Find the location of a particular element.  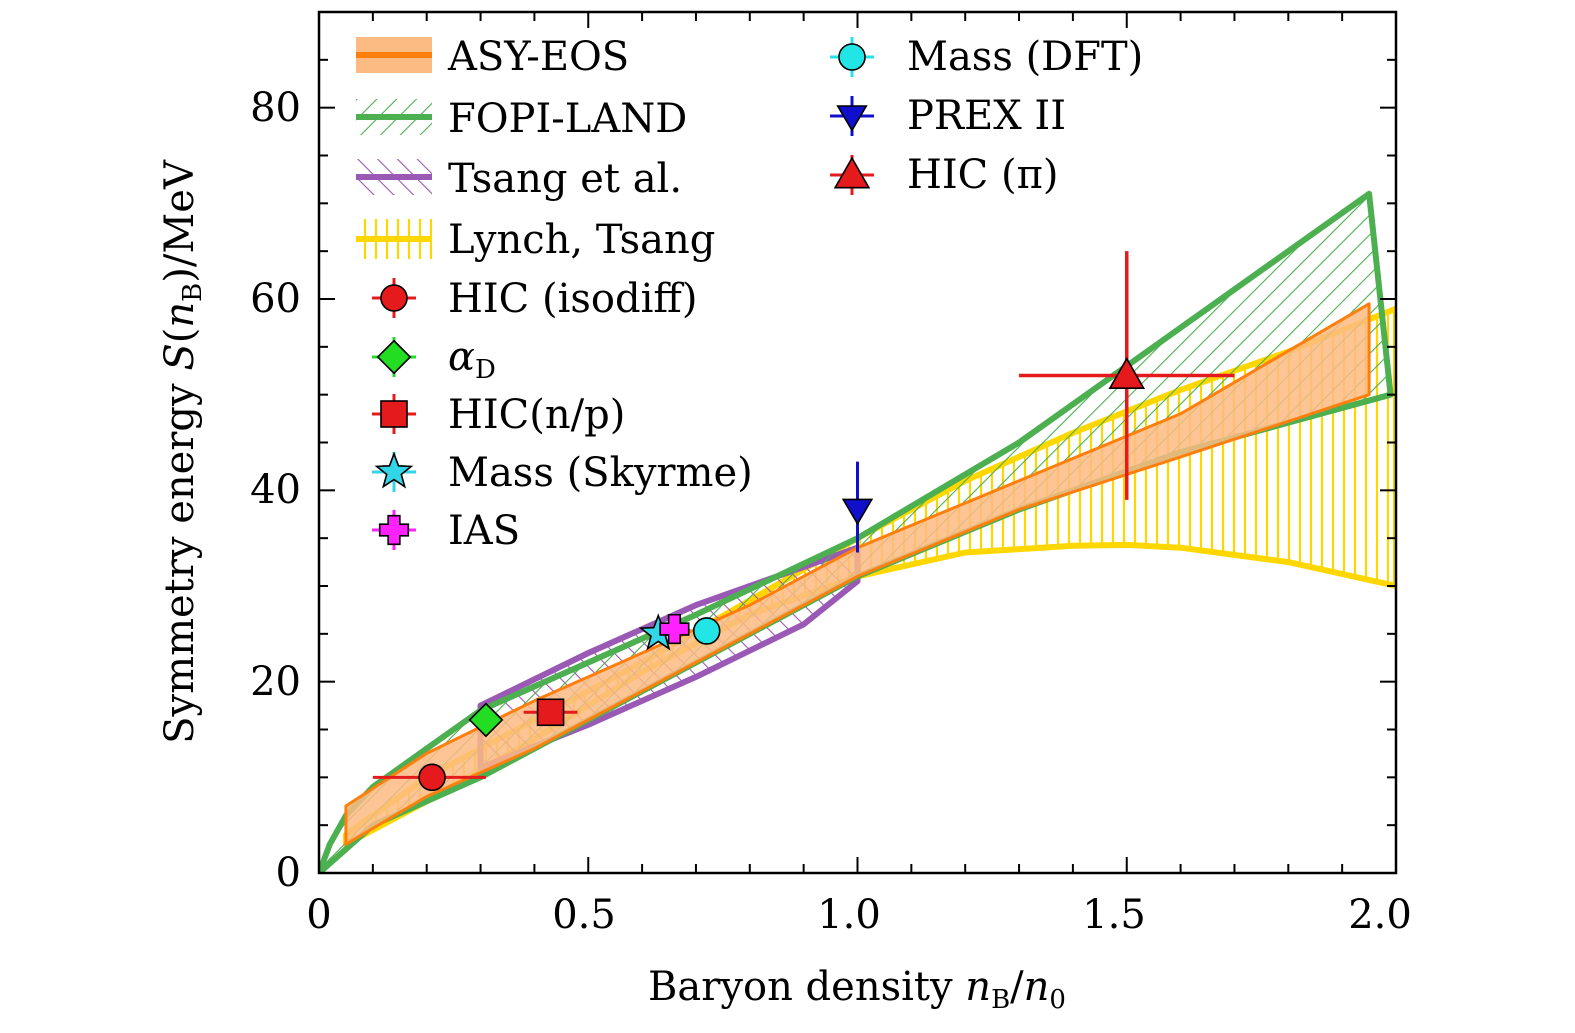

y-tick-labels: 0 20 40 60 80 is located at coordinates (275, 490).